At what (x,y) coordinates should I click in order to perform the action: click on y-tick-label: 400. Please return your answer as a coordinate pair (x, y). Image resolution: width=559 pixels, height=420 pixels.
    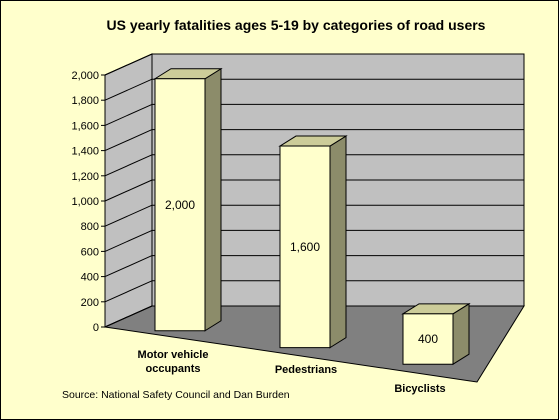
    Looking at the image, I should click on (90, 278).